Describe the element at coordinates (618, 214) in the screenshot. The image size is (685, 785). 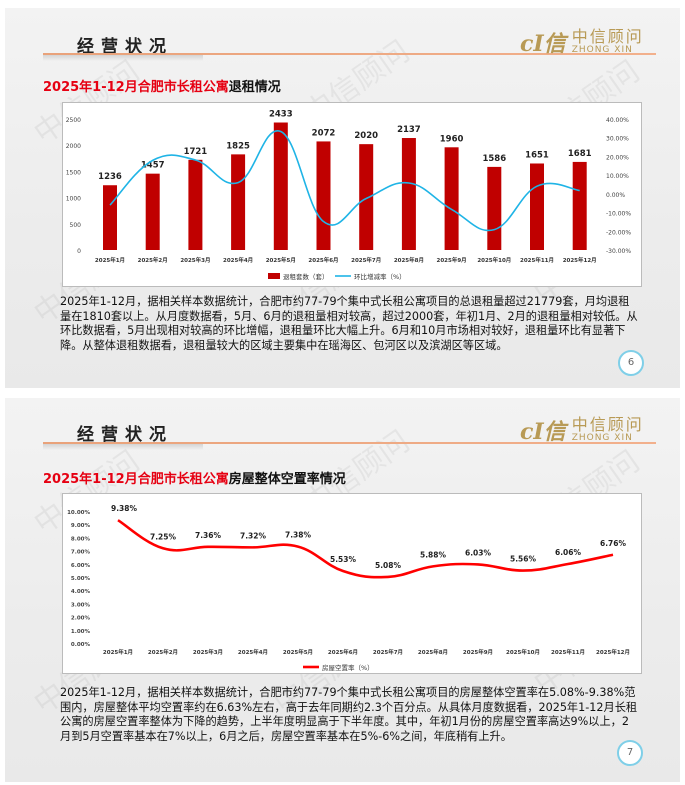
I see `right-axis-tick: -10.00%` at that location.